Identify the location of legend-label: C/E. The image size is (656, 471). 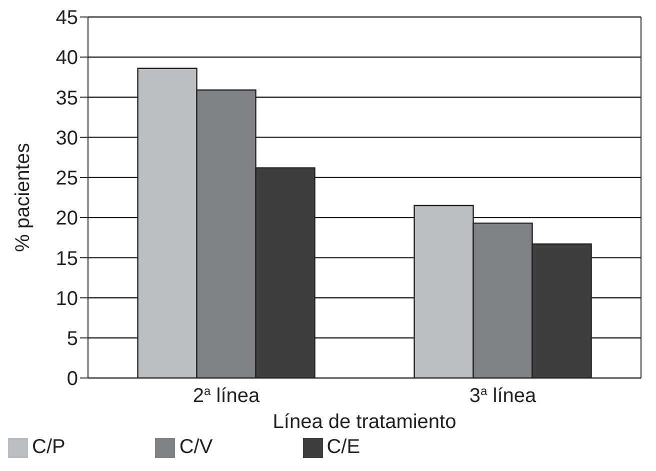
(343, 447).